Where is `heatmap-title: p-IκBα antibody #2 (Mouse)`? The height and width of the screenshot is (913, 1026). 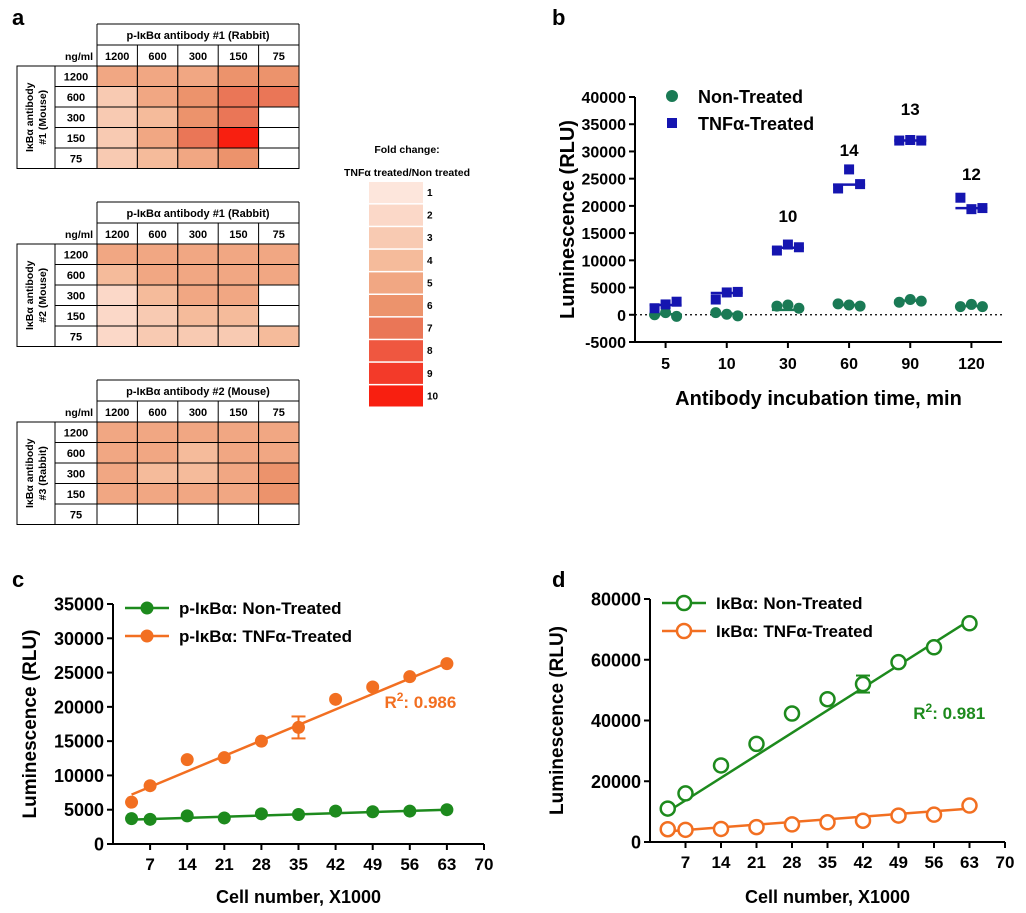 heatmap-title: p-IκBα antibody #2 (Mouse) is located at coordinates (198, 392).